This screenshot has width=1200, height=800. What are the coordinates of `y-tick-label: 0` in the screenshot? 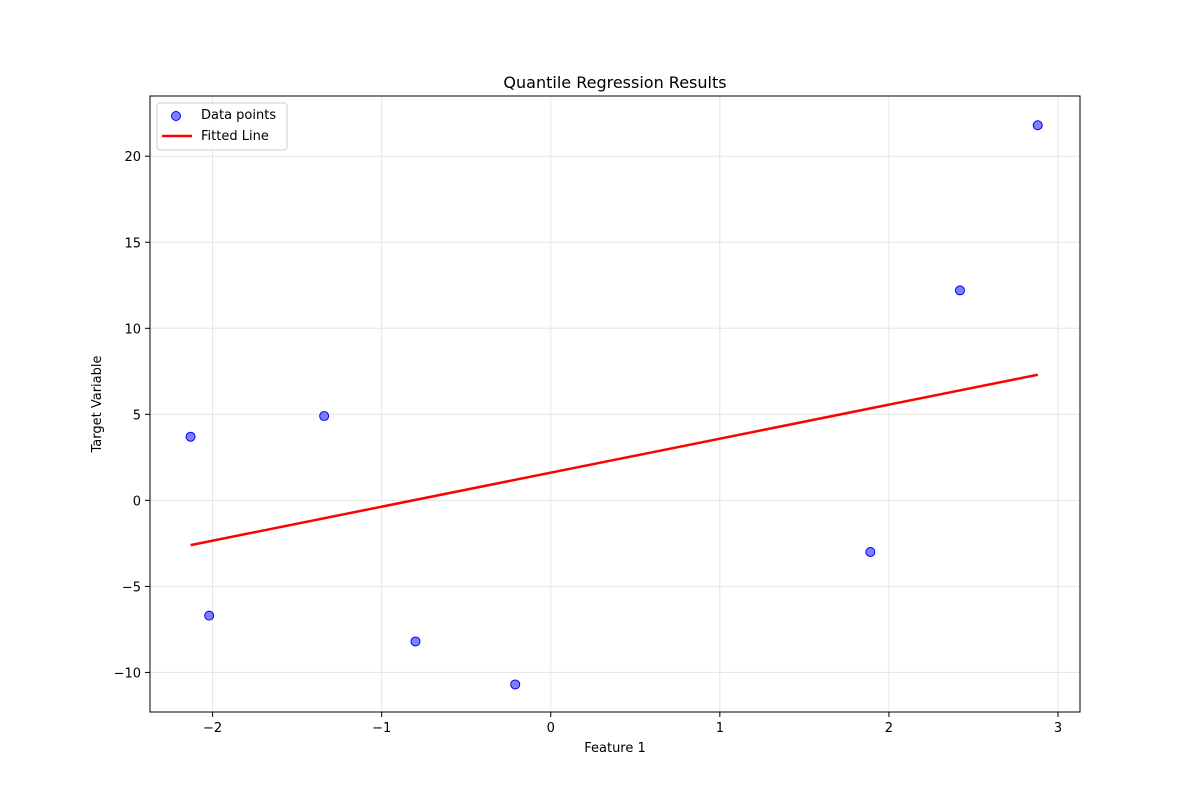 It's located at (137, 501).